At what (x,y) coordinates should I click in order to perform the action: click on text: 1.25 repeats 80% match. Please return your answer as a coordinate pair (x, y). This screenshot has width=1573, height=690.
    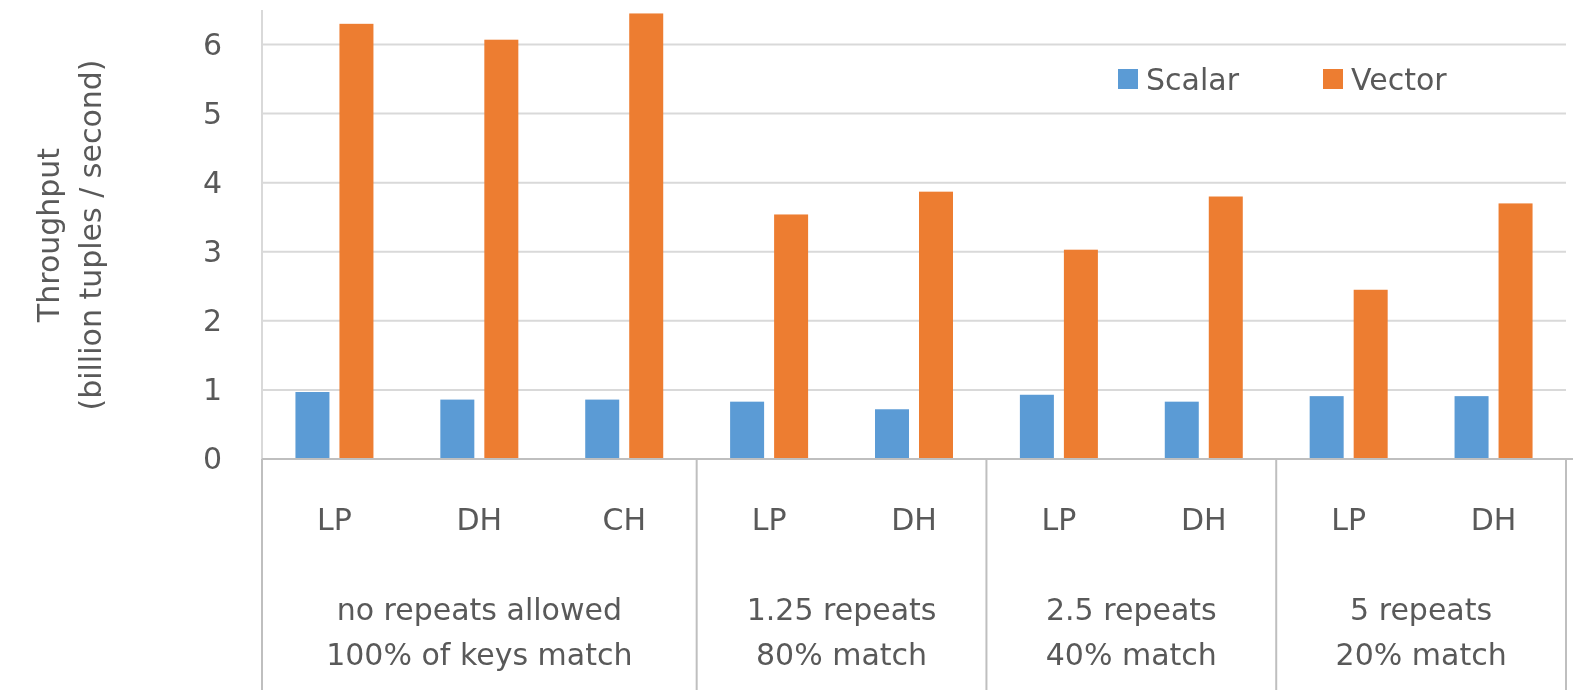
    Looking at the image, I should click on (841, 632).